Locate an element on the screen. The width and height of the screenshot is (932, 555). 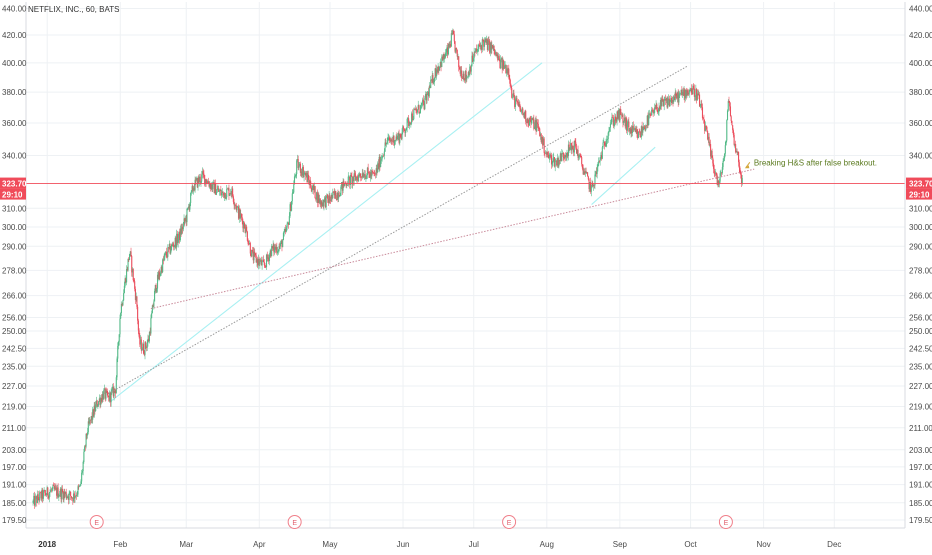
y-tick-right: 235.00 is located at coordinates (920, 366).